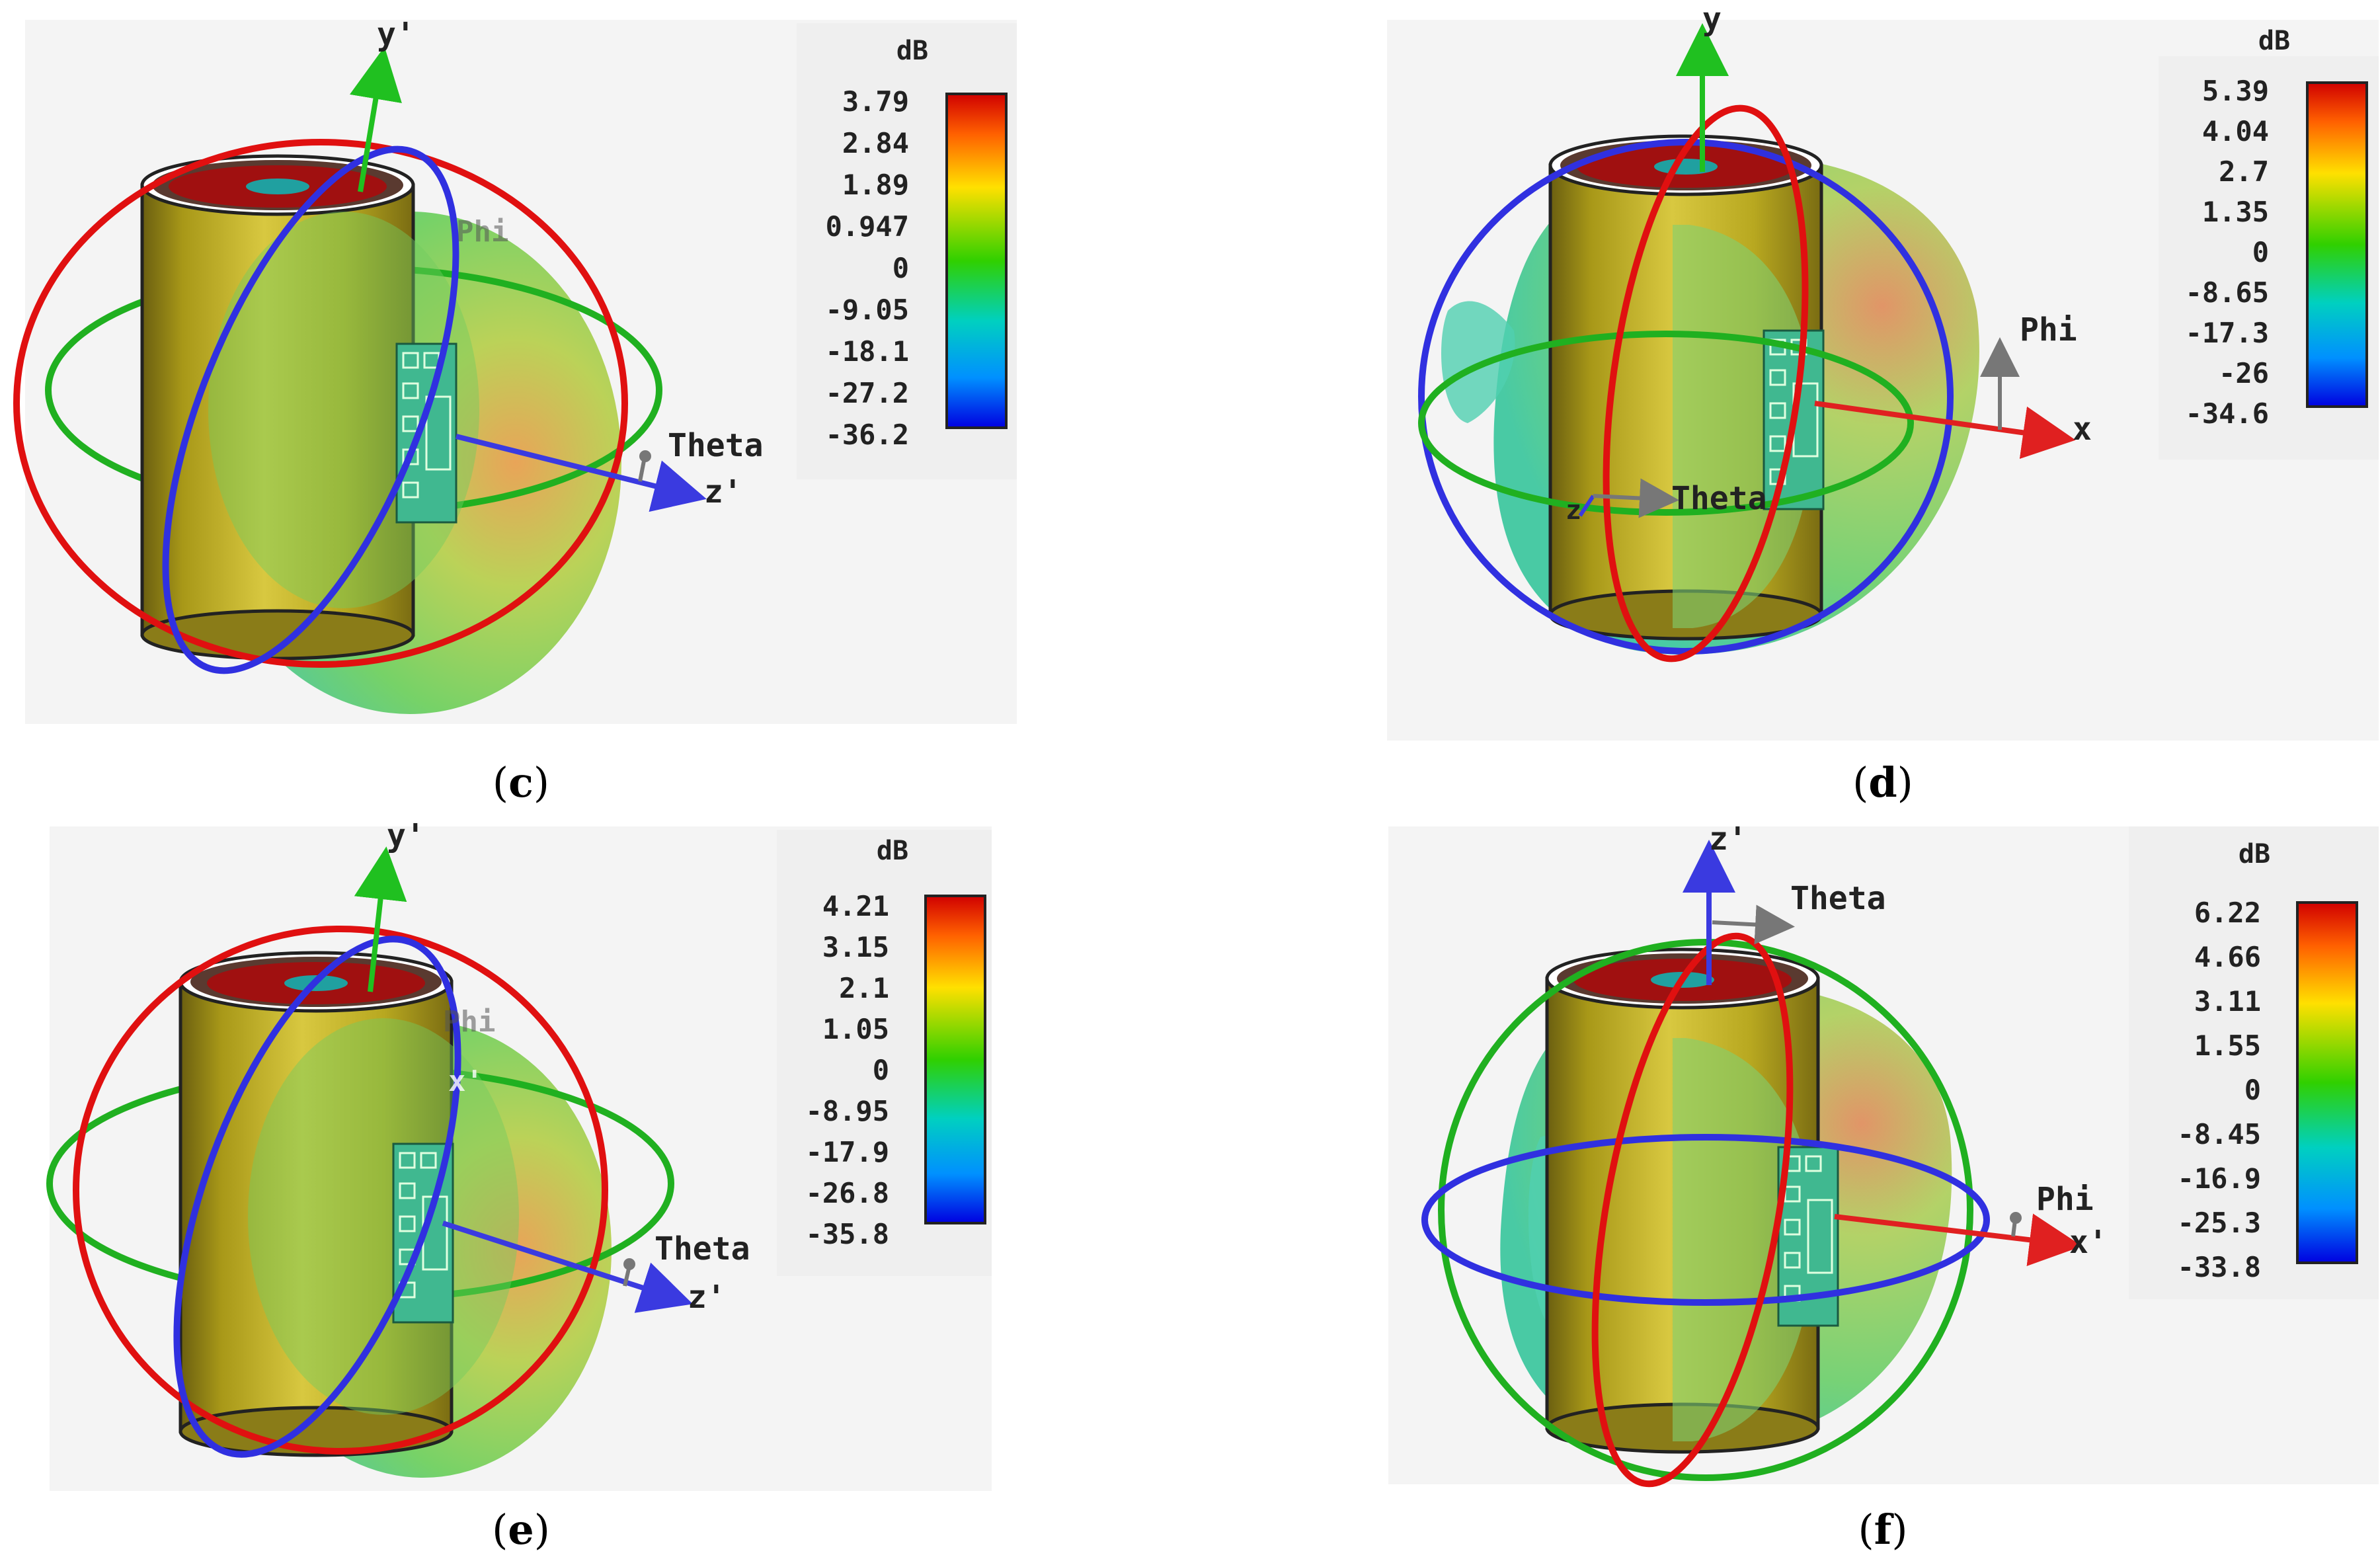 Image resolution: width=2380 pixels, height=1563 pixels. What do you see at coordinates (2227, 292) in the screenshot?
I see `panel-d-colorbar-tick-5: -8.65` at bounding box center [2227, 292].